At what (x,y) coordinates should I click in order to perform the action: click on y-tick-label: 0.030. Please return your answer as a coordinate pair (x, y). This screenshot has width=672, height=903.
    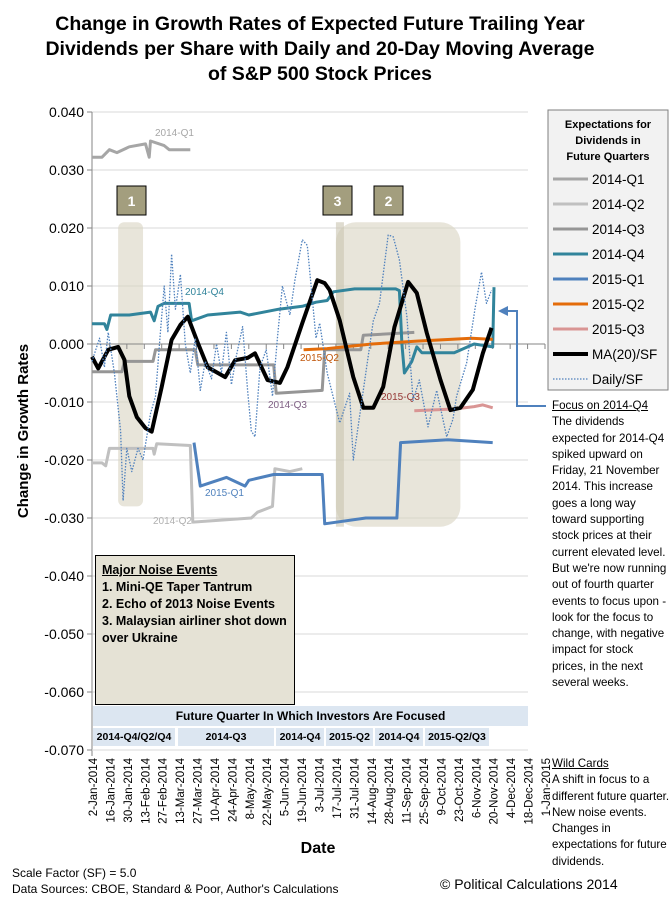
    Looking at the image, I should click on (66, 170).